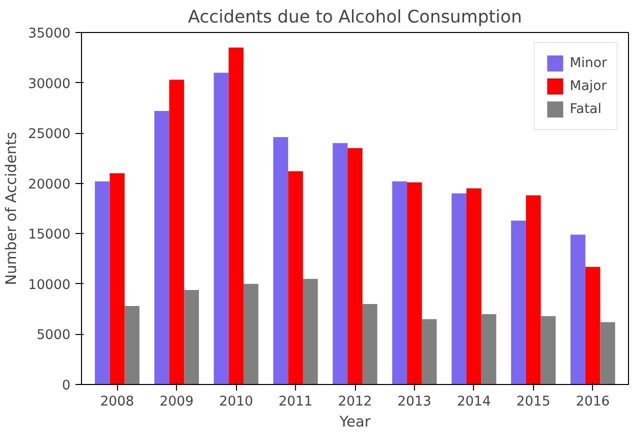 This screenshot has width=633, height=433. I want to click on x-tick-label: 2008, so click(117, 402).